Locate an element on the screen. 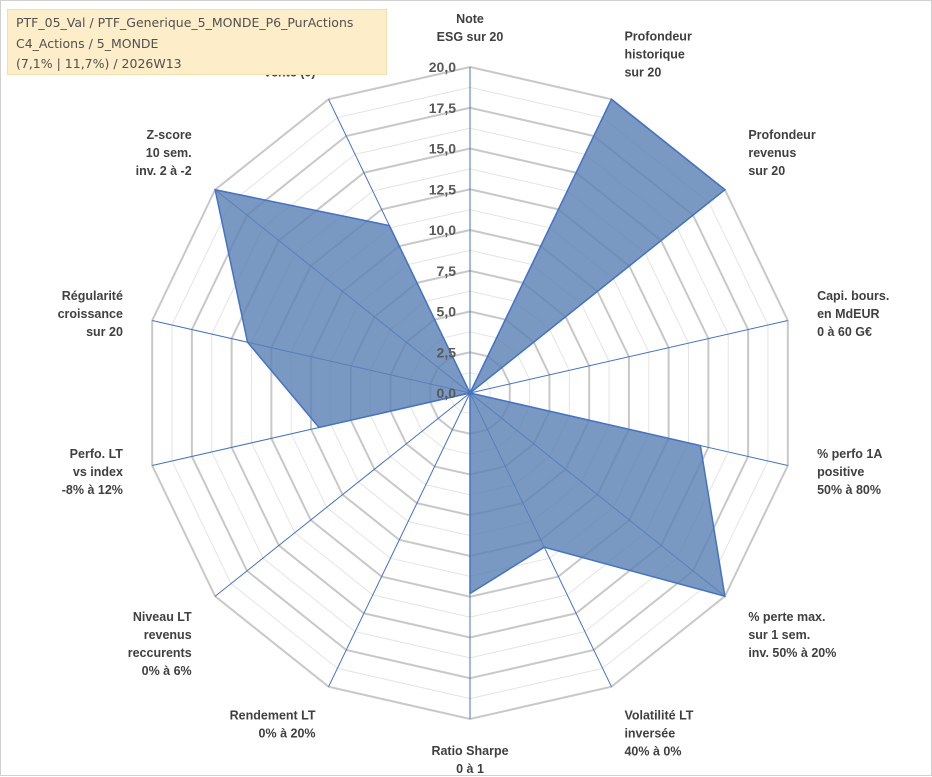 The image size is (932, 777). category-label: Z-score 10 sem. inv. 2 à -2 is located at coordinates (164, 153).